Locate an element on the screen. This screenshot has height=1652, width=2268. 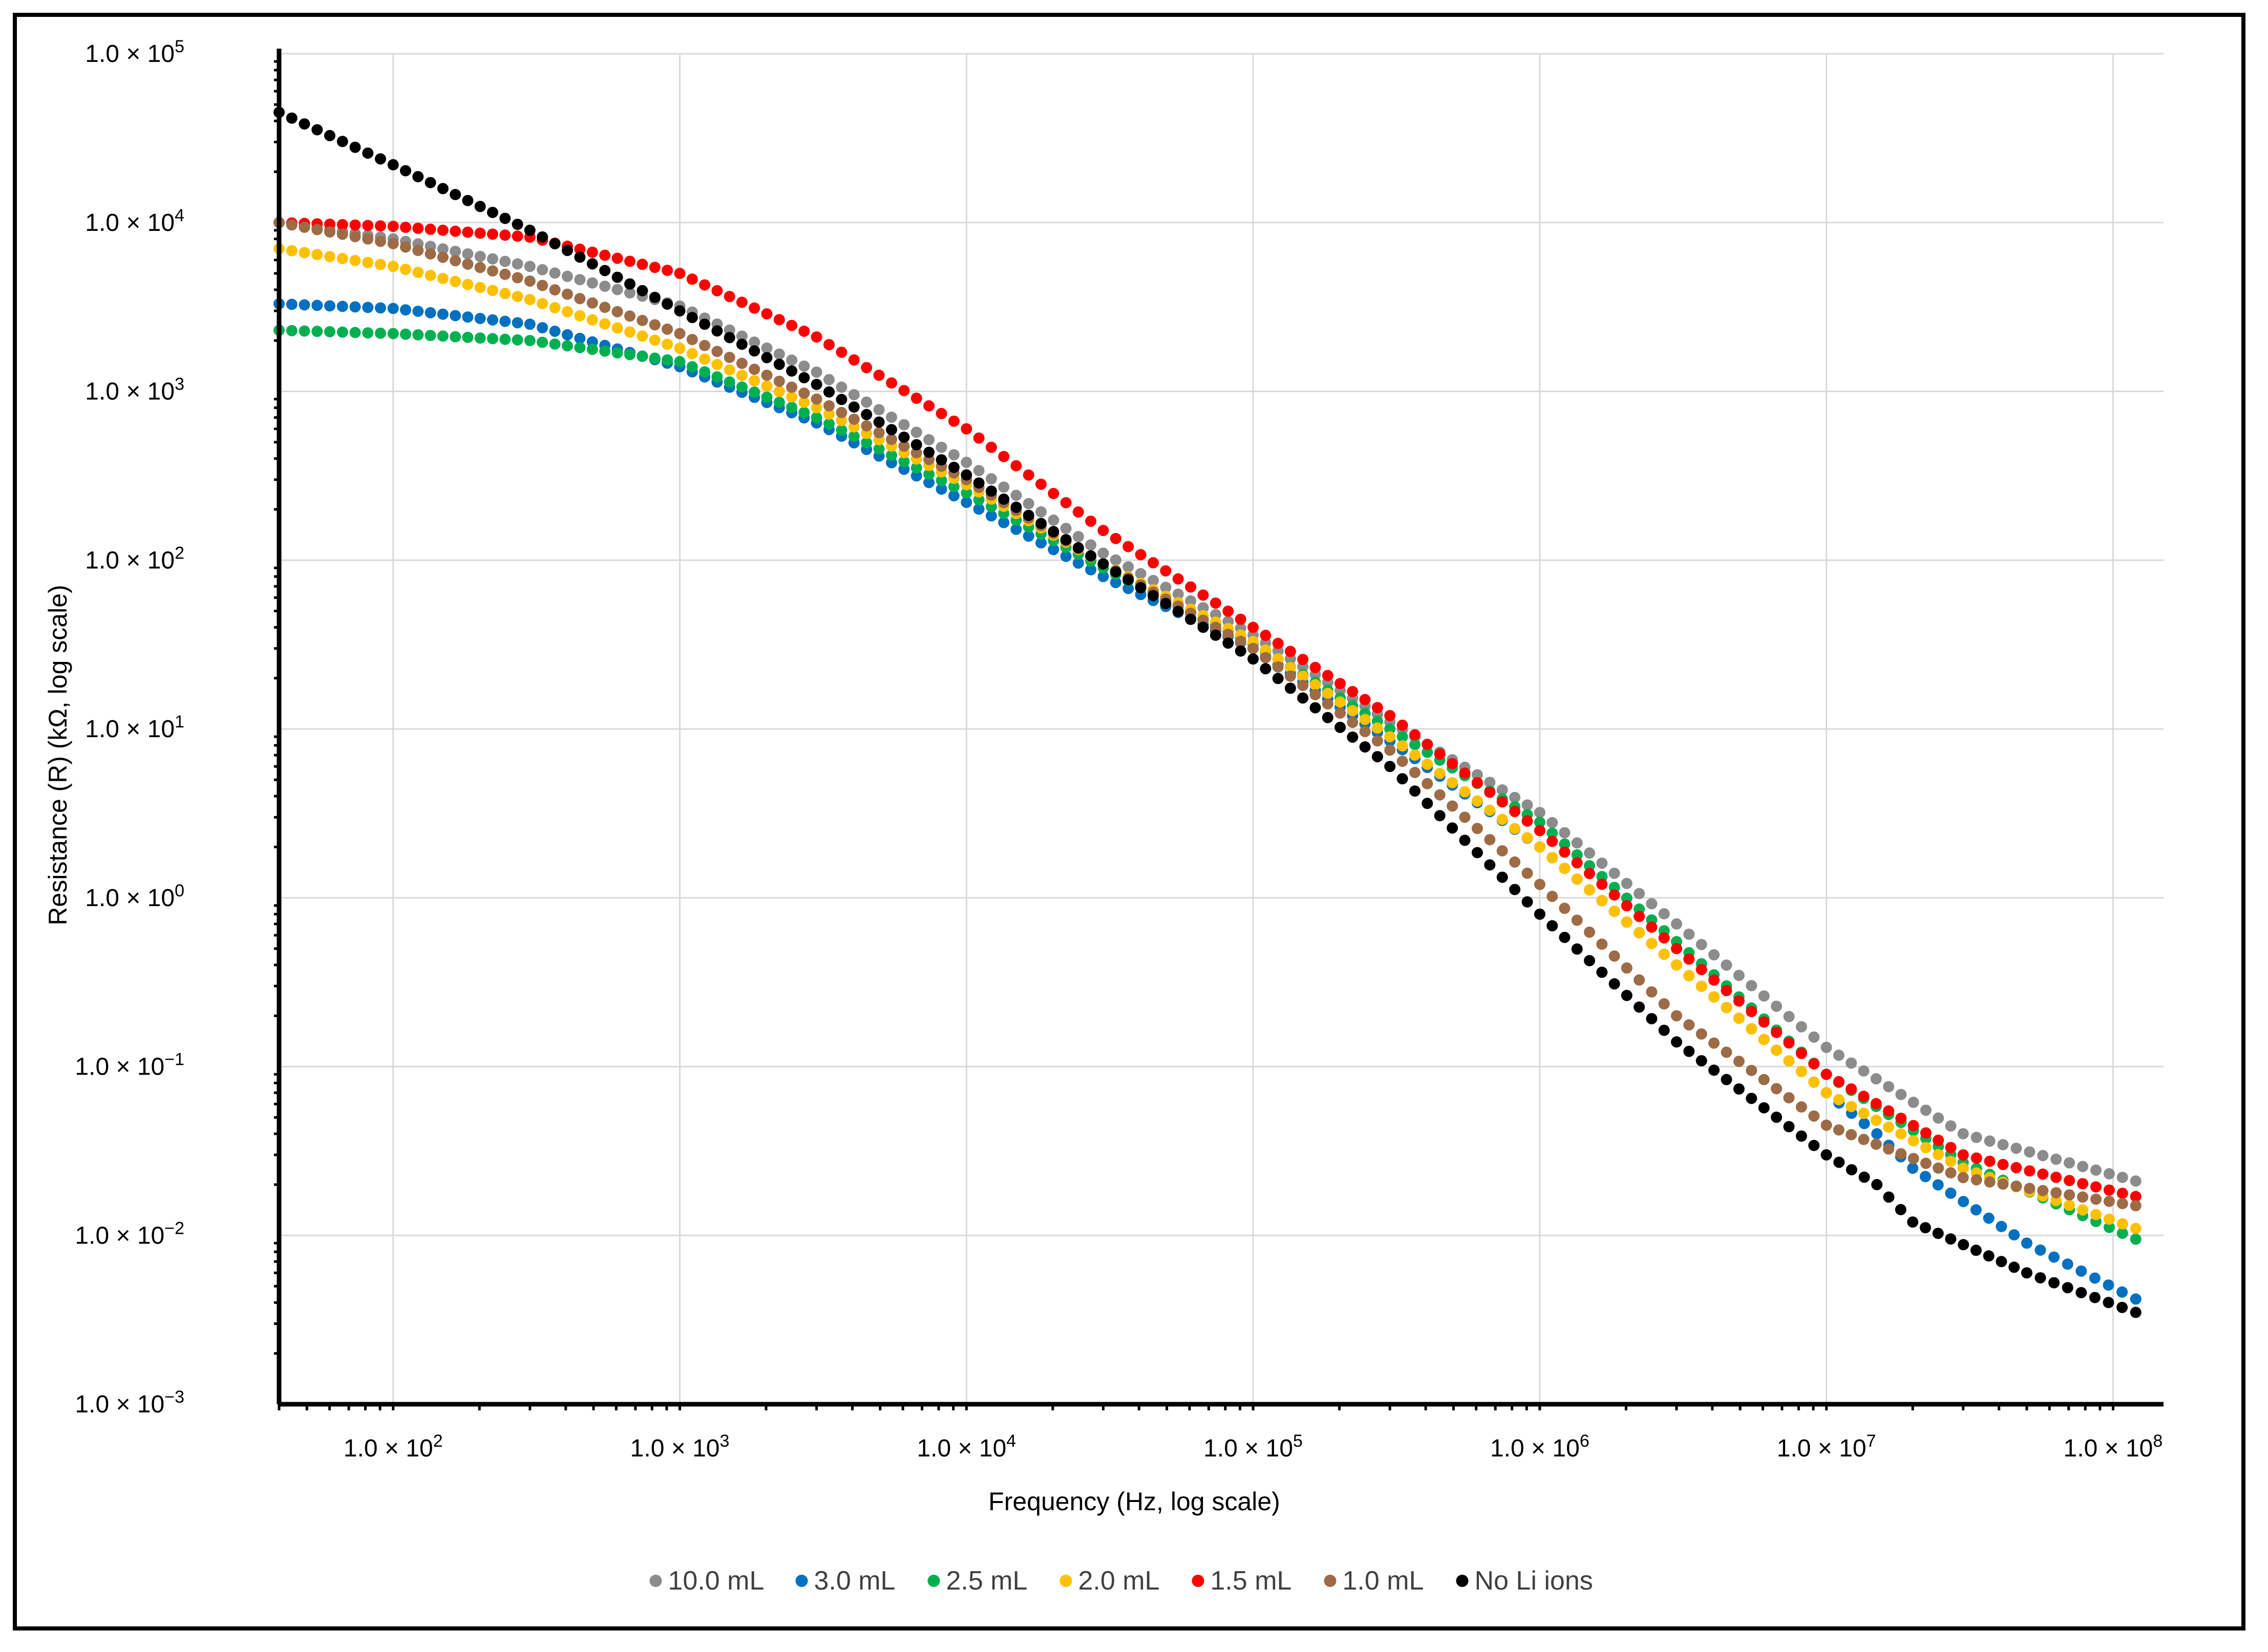
legend-marker is located at coordinates (1065, 1581).